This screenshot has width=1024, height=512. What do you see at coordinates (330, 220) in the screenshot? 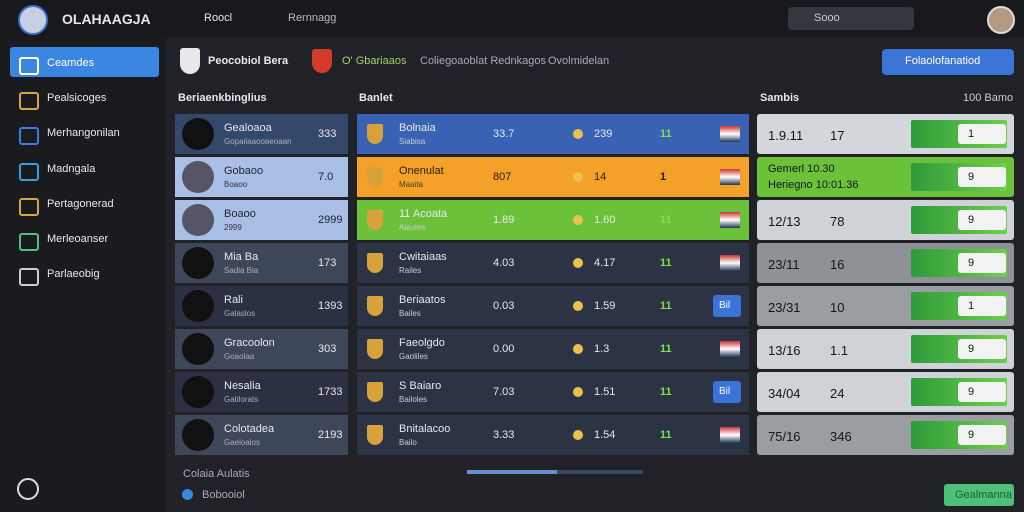
I see `player-value: 2999` at bounding box center [330, 220].